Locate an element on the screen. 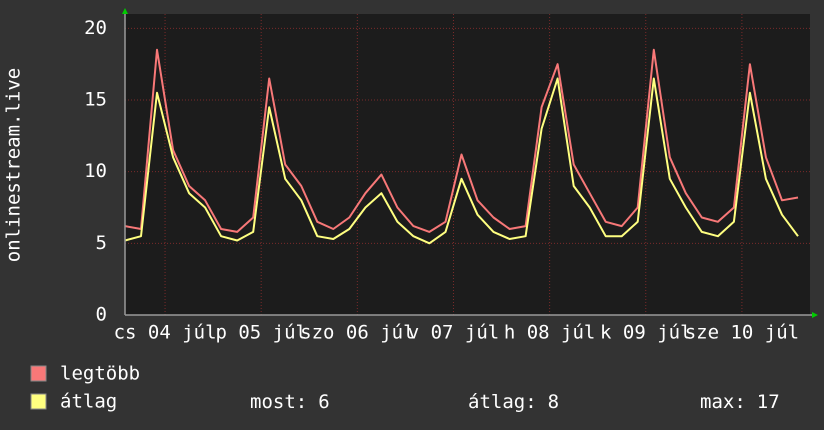 Image resolution: width=824 pixels, height=430 pixels. y-axis-label: onlinestream.live is located at coordinates (14, 165).